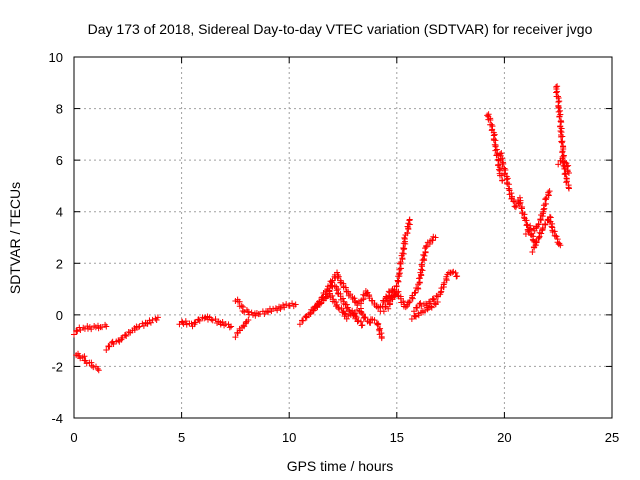 The height and width of the screenshot is (480, 640). Describe the element at coordinates (73, 437) in the screenshot. I see `x-tick-label: 0` at that location.